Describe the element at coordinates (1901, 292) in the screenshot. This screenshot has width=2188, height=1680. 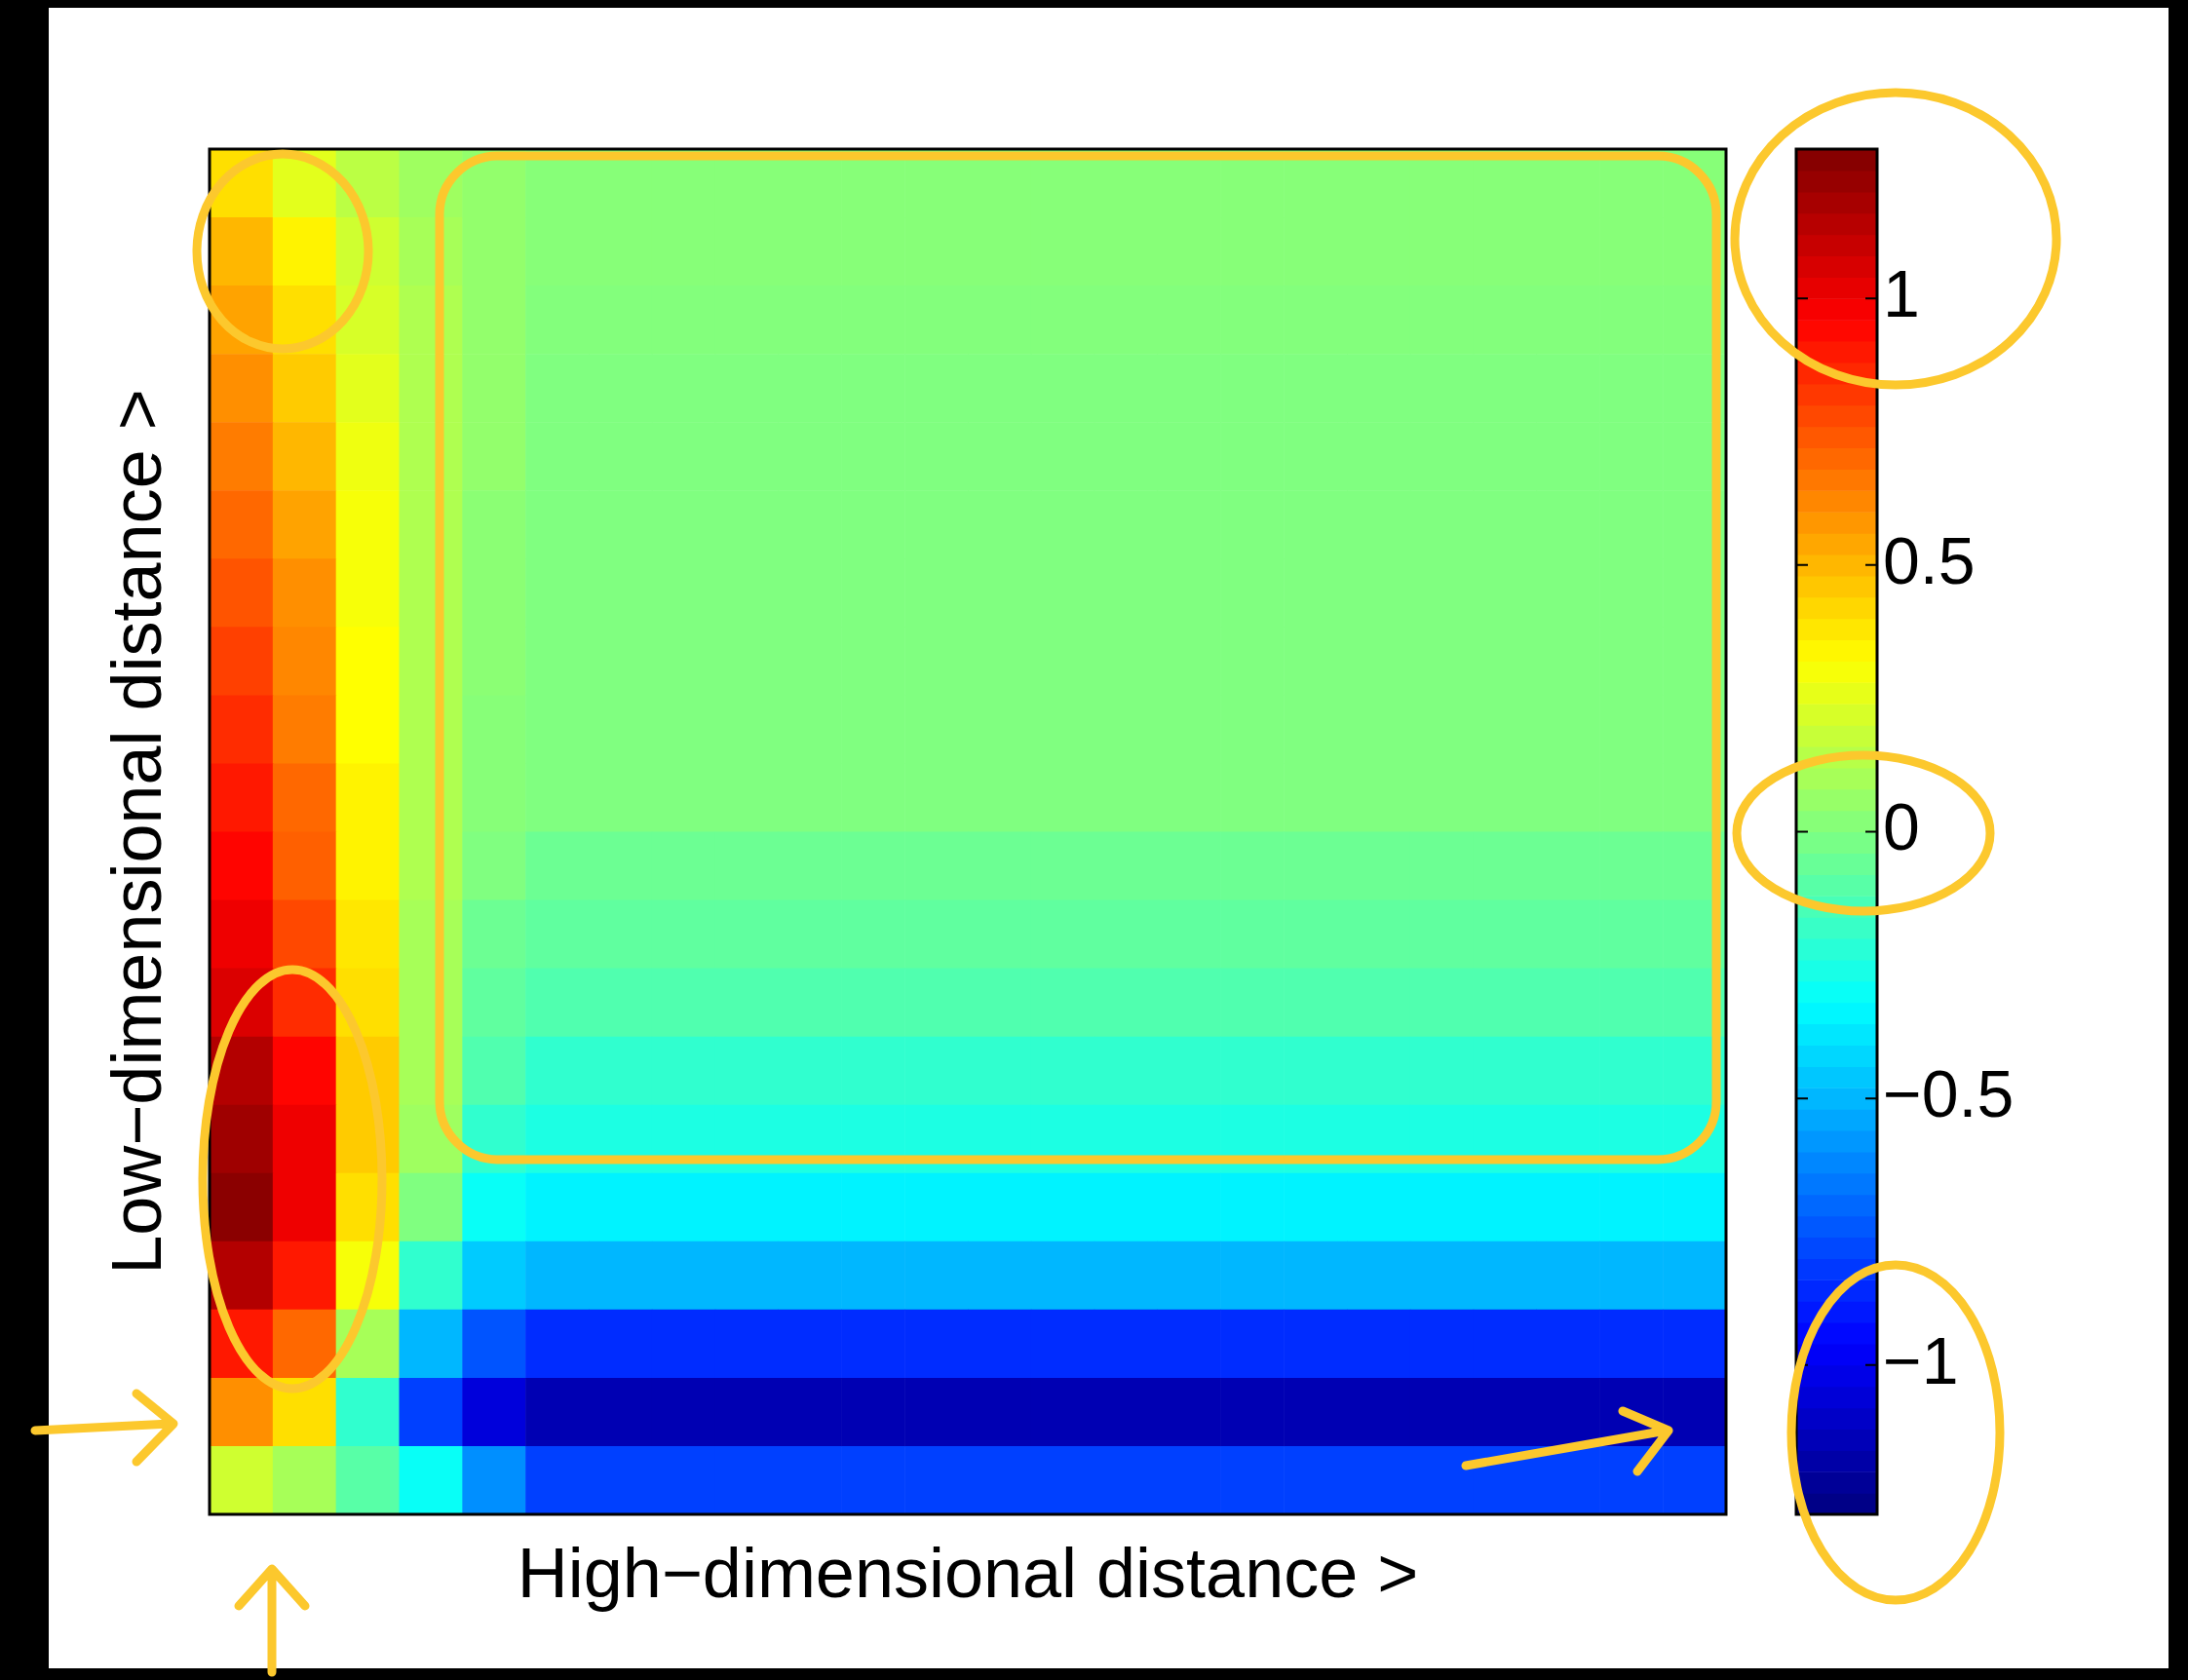
I see `color-bar-label: 1` at that location.